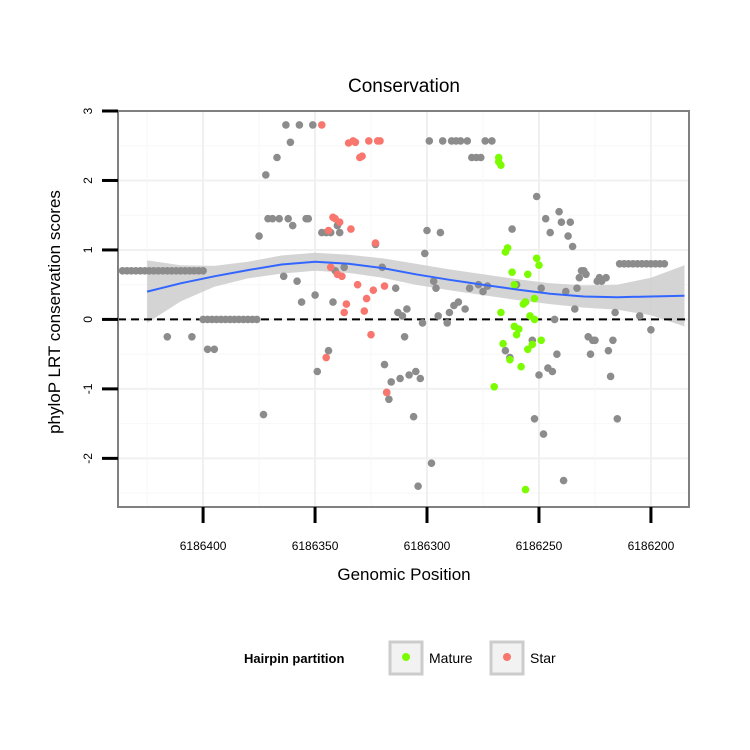 This screenshot has width=750, height=750. Describe the element at coordinates (88, 388) in the screenshot. I see `y-tick-label: -1` at that location.